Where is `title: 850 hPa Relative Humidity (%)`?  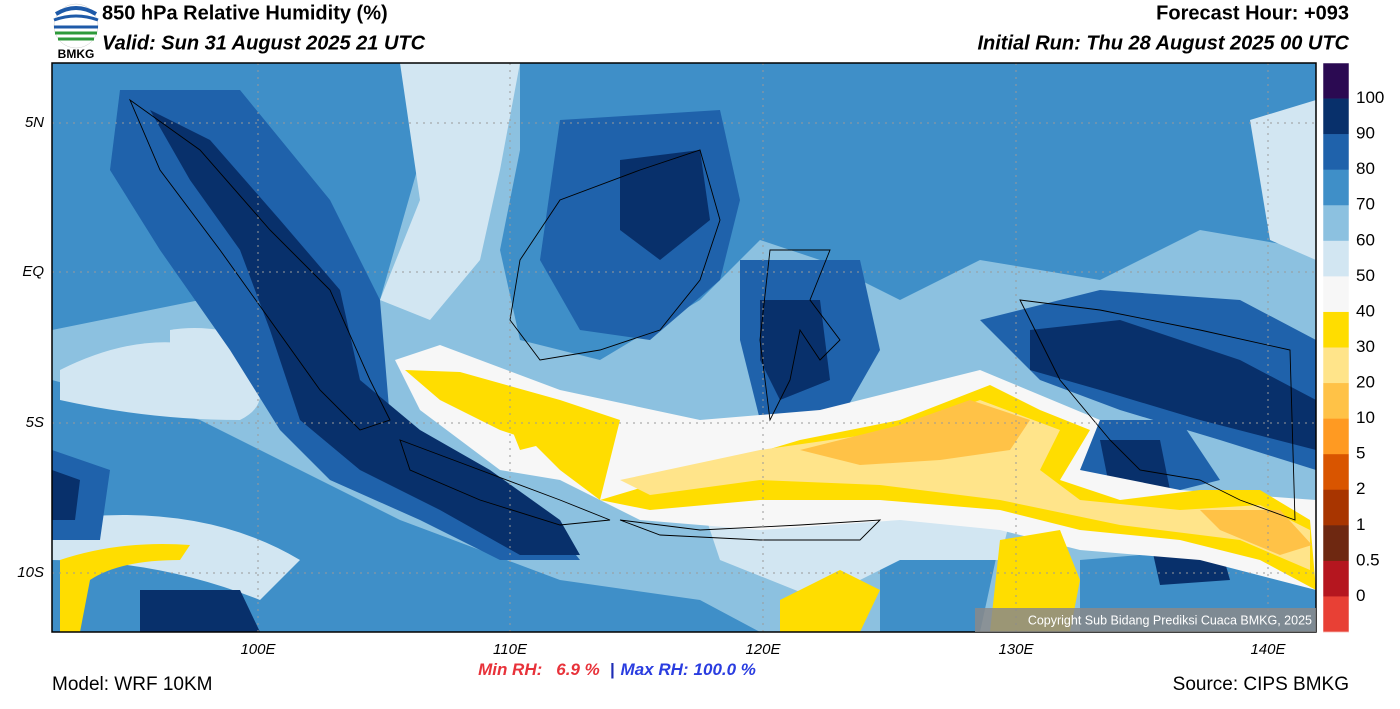
title: 850 hPa Relative Humidity (%) is located at coordinates (245, 13).